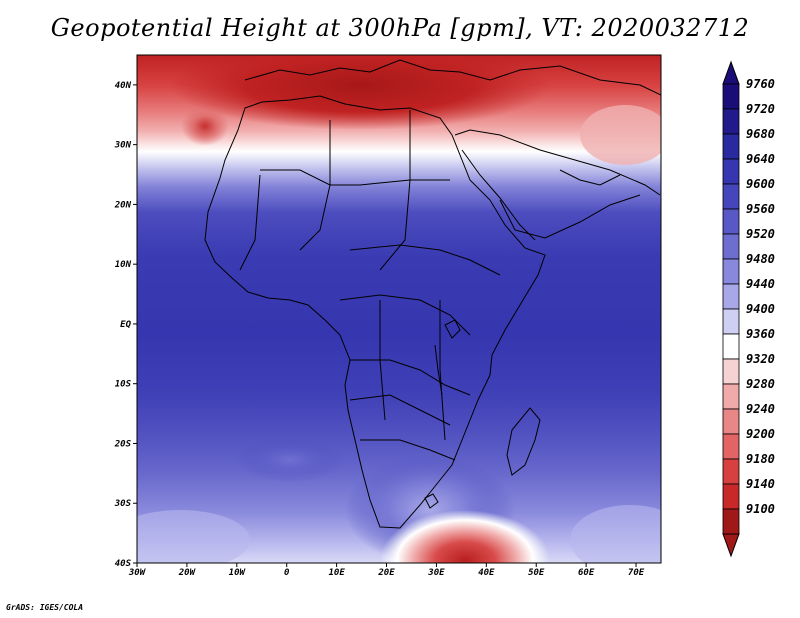  I want to click on legend-level-label: 9600, so click(760, 184).